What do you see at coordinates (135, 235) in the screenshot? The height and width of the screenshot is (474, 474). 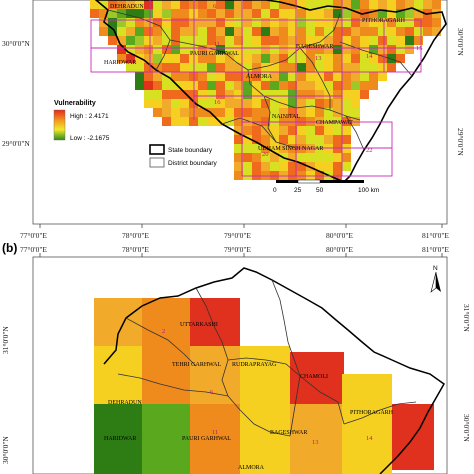 I see `top-tick-x-78: 78°0'0"E` at bounding box center [135, 235].